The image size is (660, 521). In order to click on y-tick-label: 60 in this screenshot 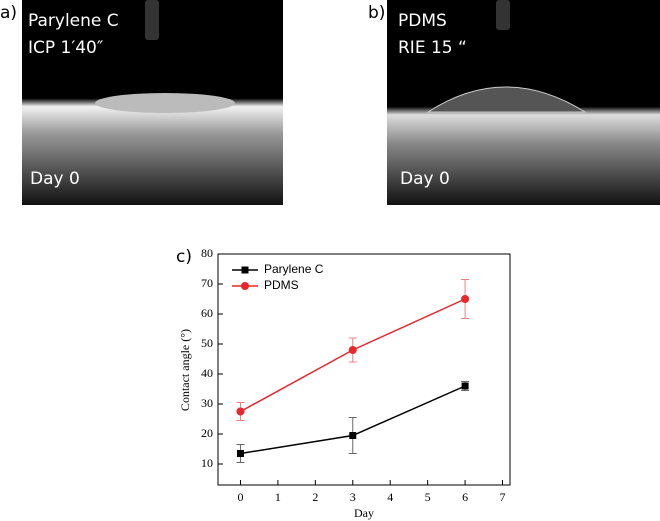, I will do `click(207, 313)`.